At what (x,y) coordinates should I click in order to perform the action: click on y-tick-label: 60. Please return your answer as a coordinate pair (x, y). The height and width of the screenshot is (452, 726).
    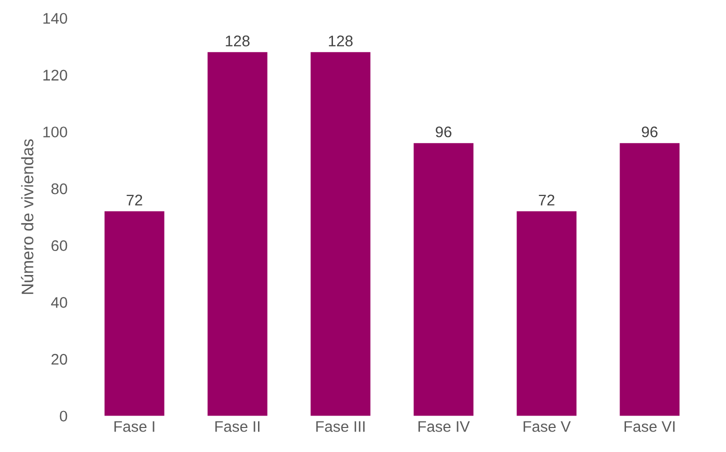
    Looking at the image, I should click on (60, 246).